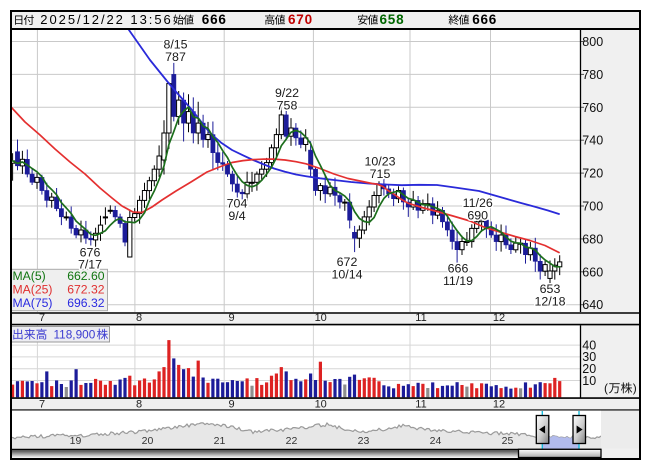  Describe the element at coordinates (508, 441) in the screenshot. I see `svg-text: 25` at that location.